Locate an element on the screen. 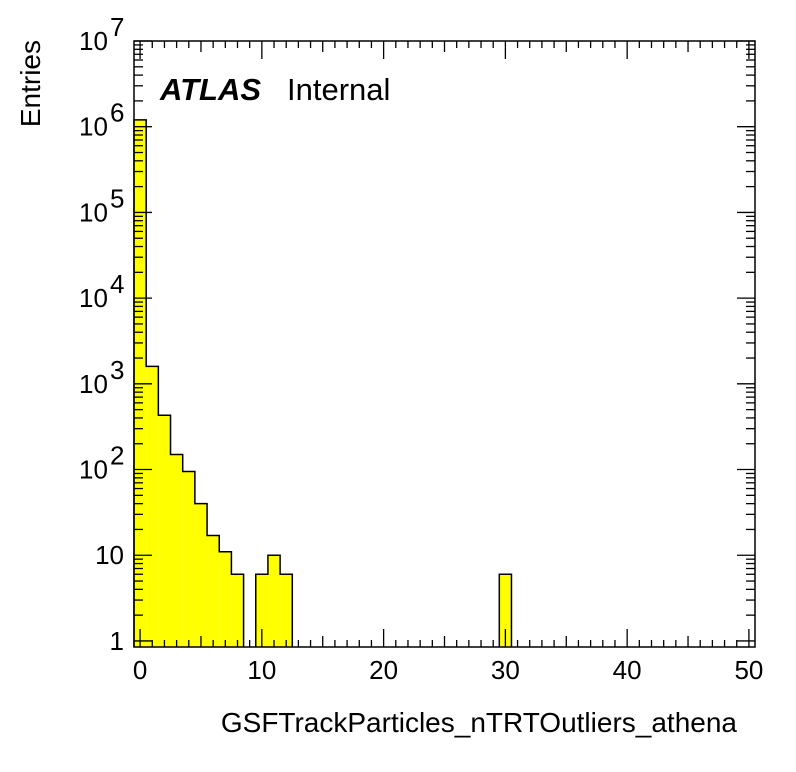  x-tick-label: 10 is located at coordinates (261, 670).